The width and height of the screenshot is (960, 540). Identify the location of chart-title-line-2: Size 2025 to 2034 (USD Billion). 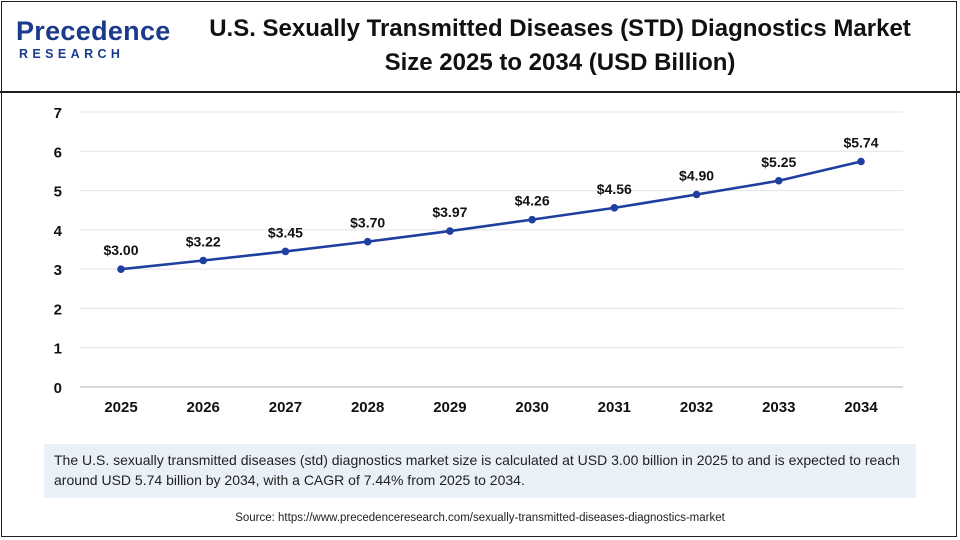
(560, 62).